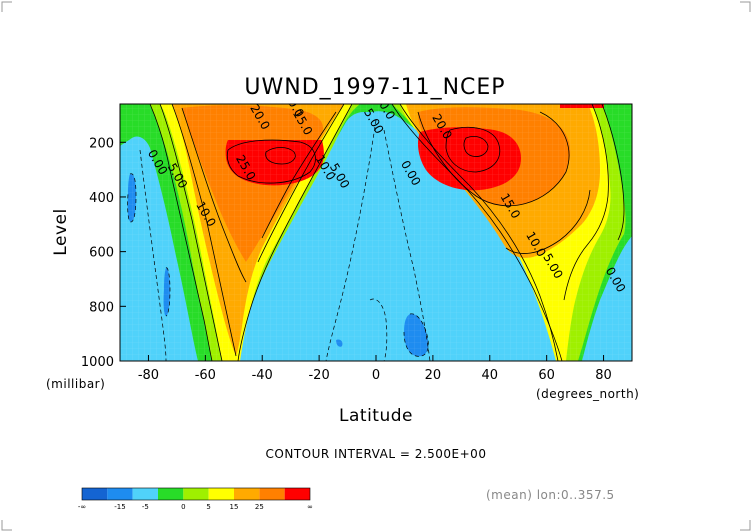  What do you see at coordinates (376, 416) in the screenshot?
I see `x-axis-title: Latitude` at bounding box center [376, 416].